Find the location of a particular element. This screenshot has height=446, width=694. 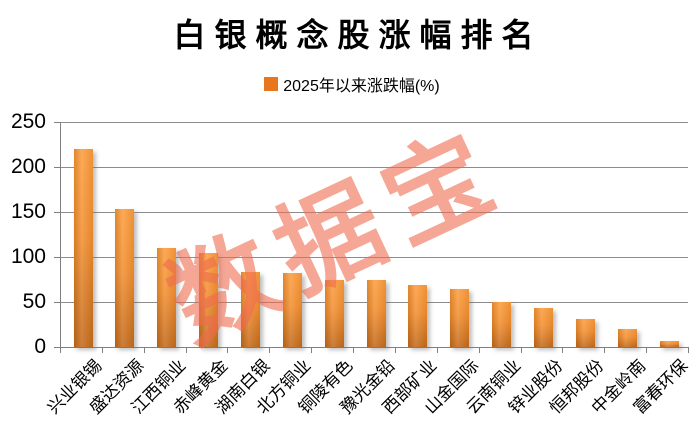

y-axis-line is located at coordinates (60, 234).